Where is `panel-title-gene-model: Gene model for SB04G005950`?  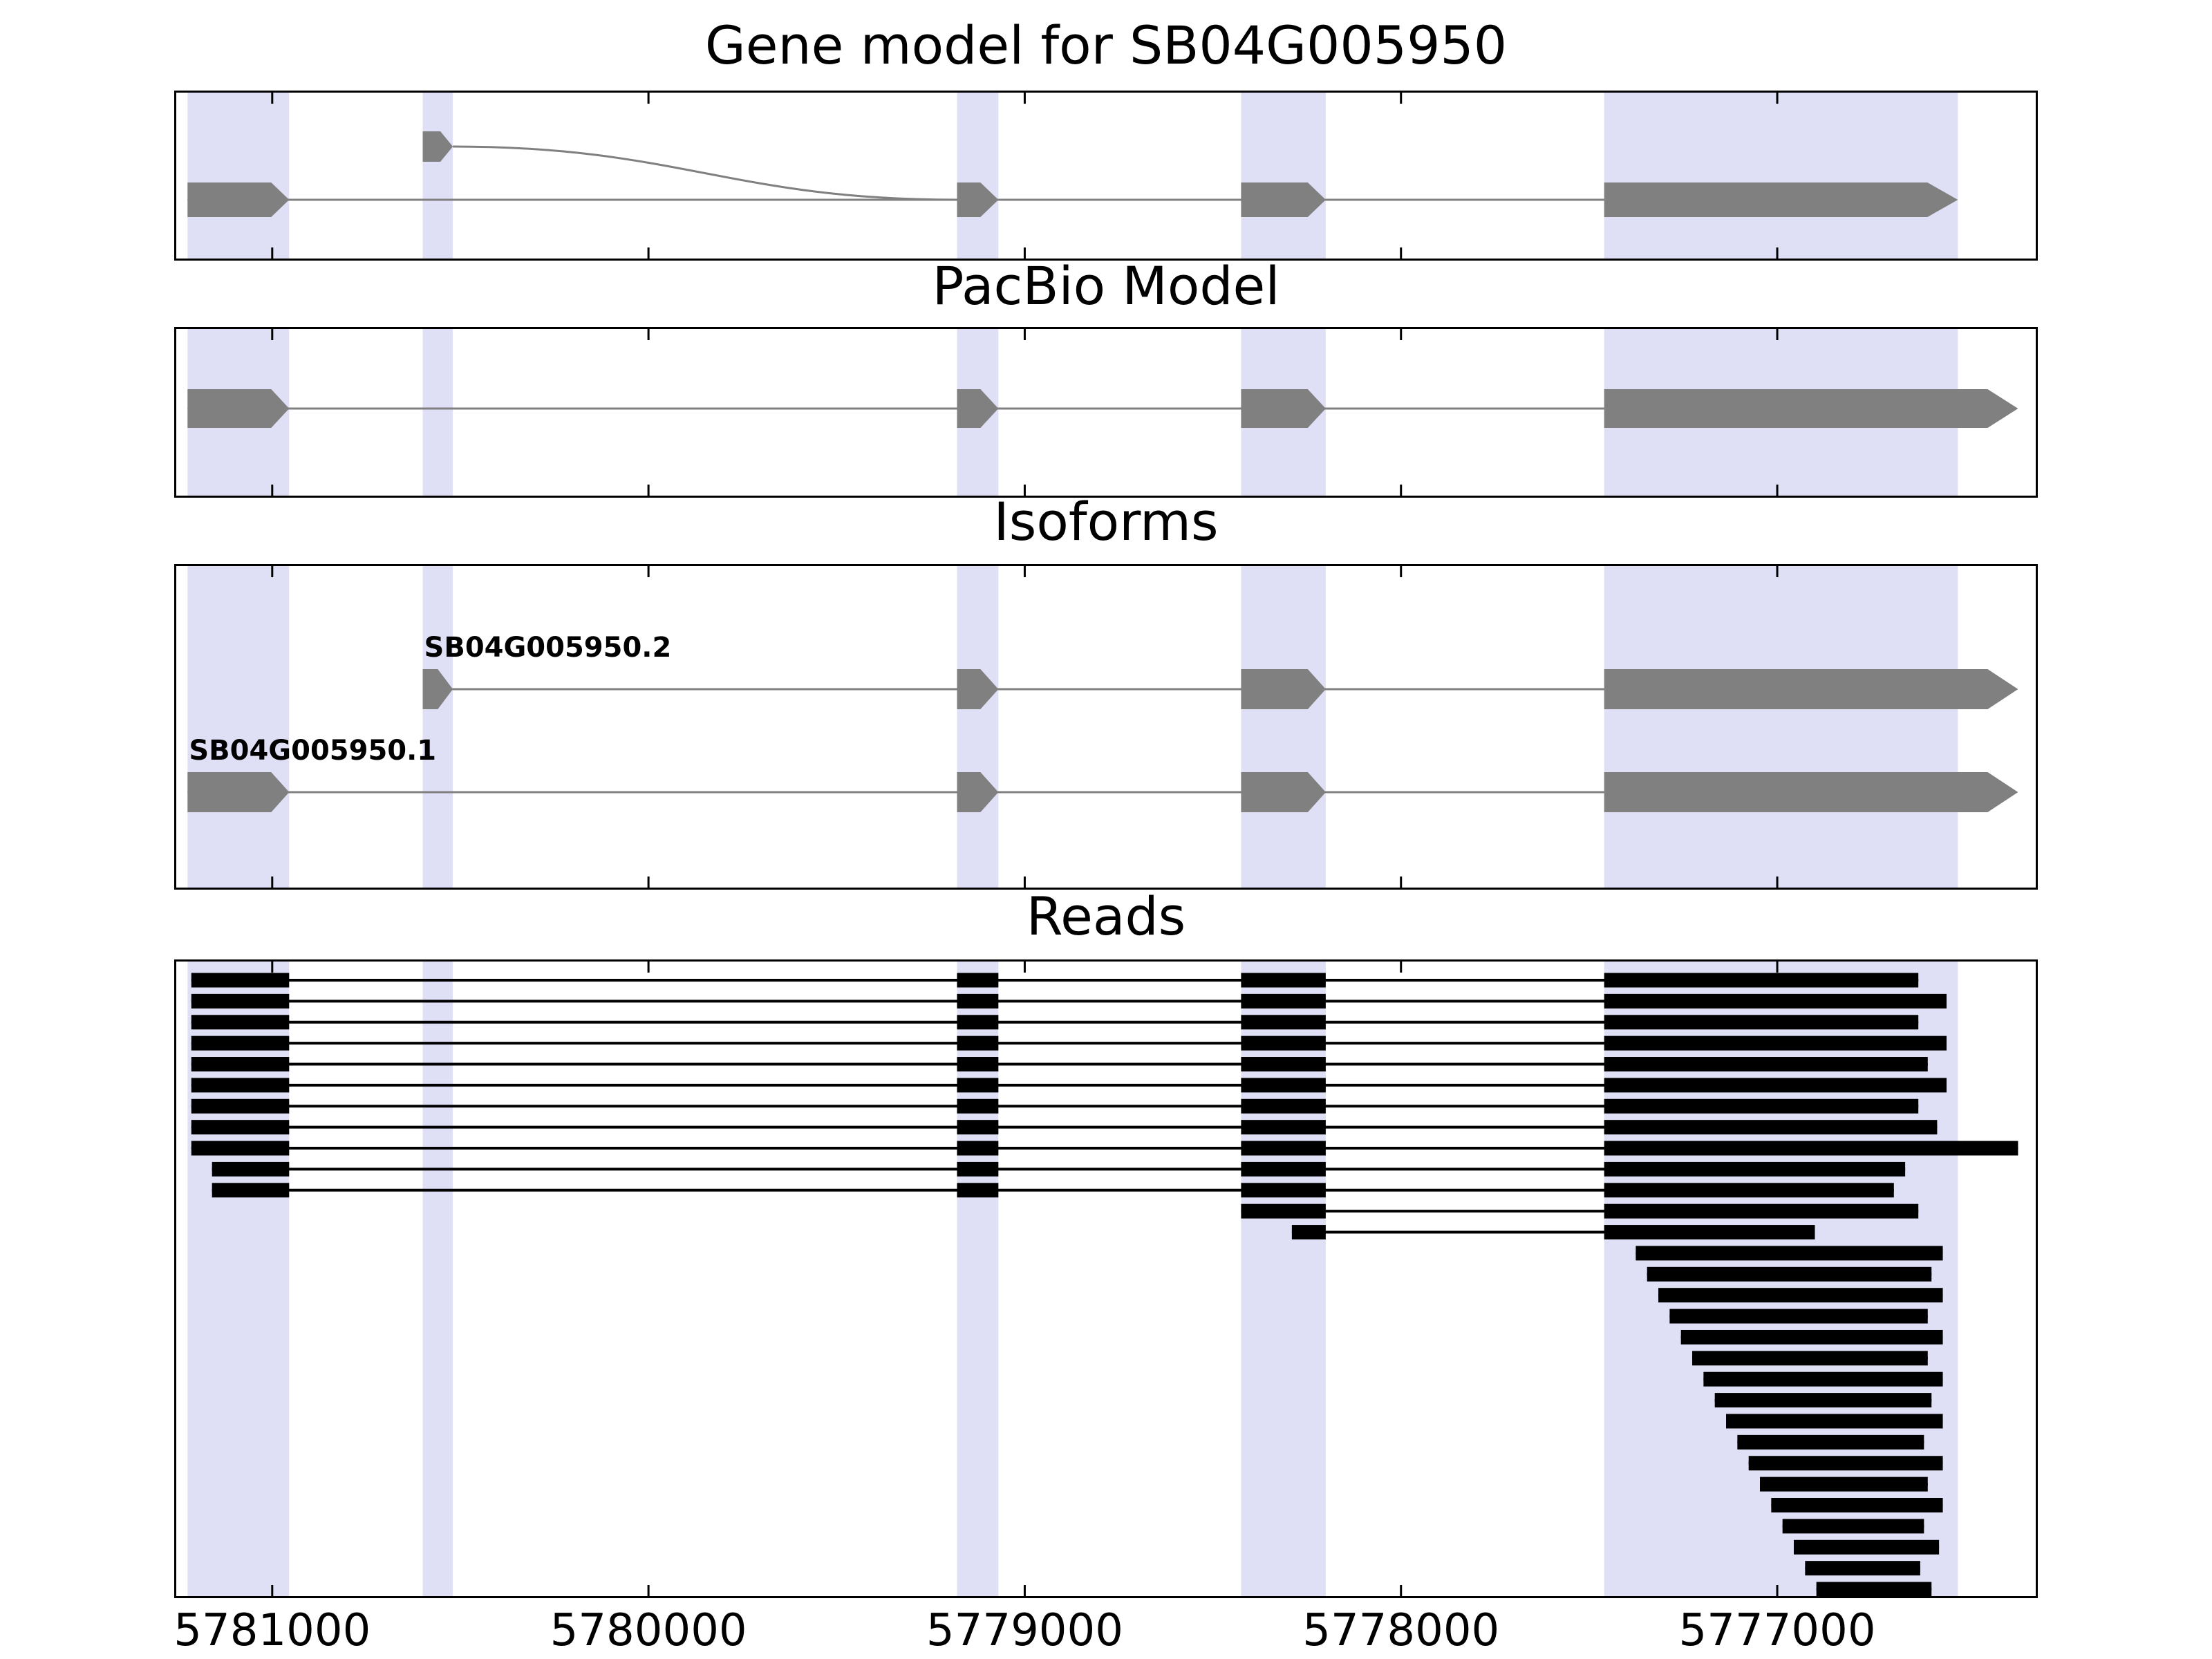
panel-title-gene-model: Gene model for SB04G005950 is located at coordinates (1106, 45).